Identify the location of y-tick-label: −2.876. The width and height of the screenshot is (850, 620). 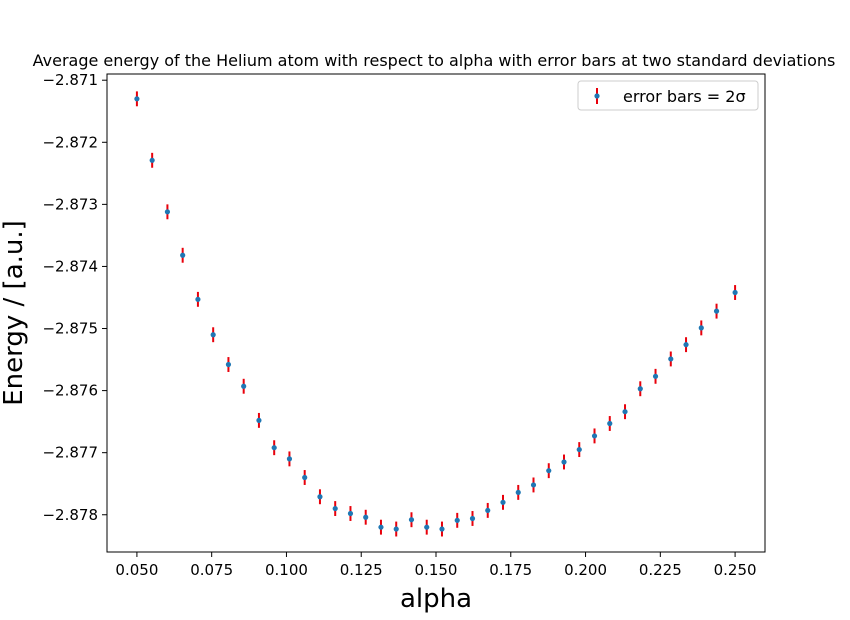
(70, 391).